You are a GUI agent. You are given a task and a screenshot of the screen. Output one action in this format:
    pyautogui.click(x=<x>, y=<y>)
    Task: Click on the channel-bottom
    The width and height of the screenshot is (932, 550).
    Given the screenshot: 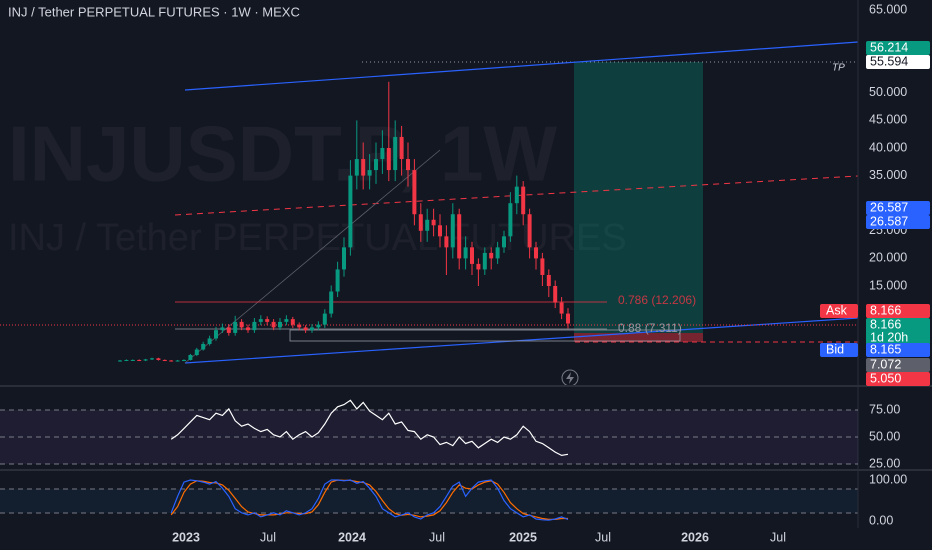 What is the action you would take?
    pyautogui.click(x=521, y=340)
    